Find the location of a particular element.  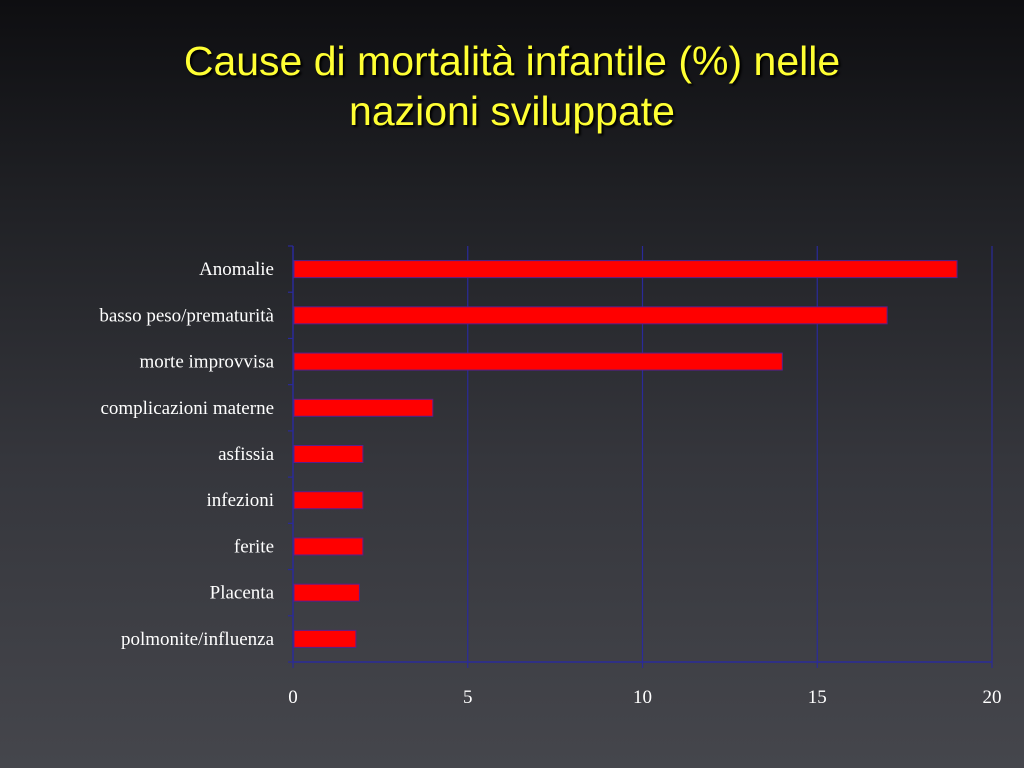

category-label-3: complicazioni materne is located at coordinates (187, 408).